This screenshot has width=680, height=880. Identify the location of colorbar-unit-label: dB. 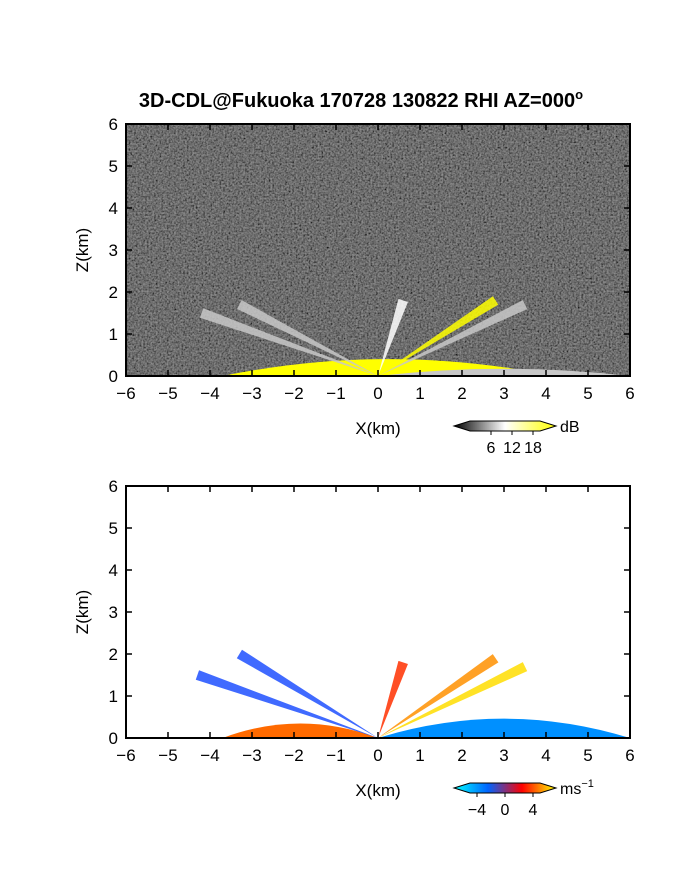
(570, 427).